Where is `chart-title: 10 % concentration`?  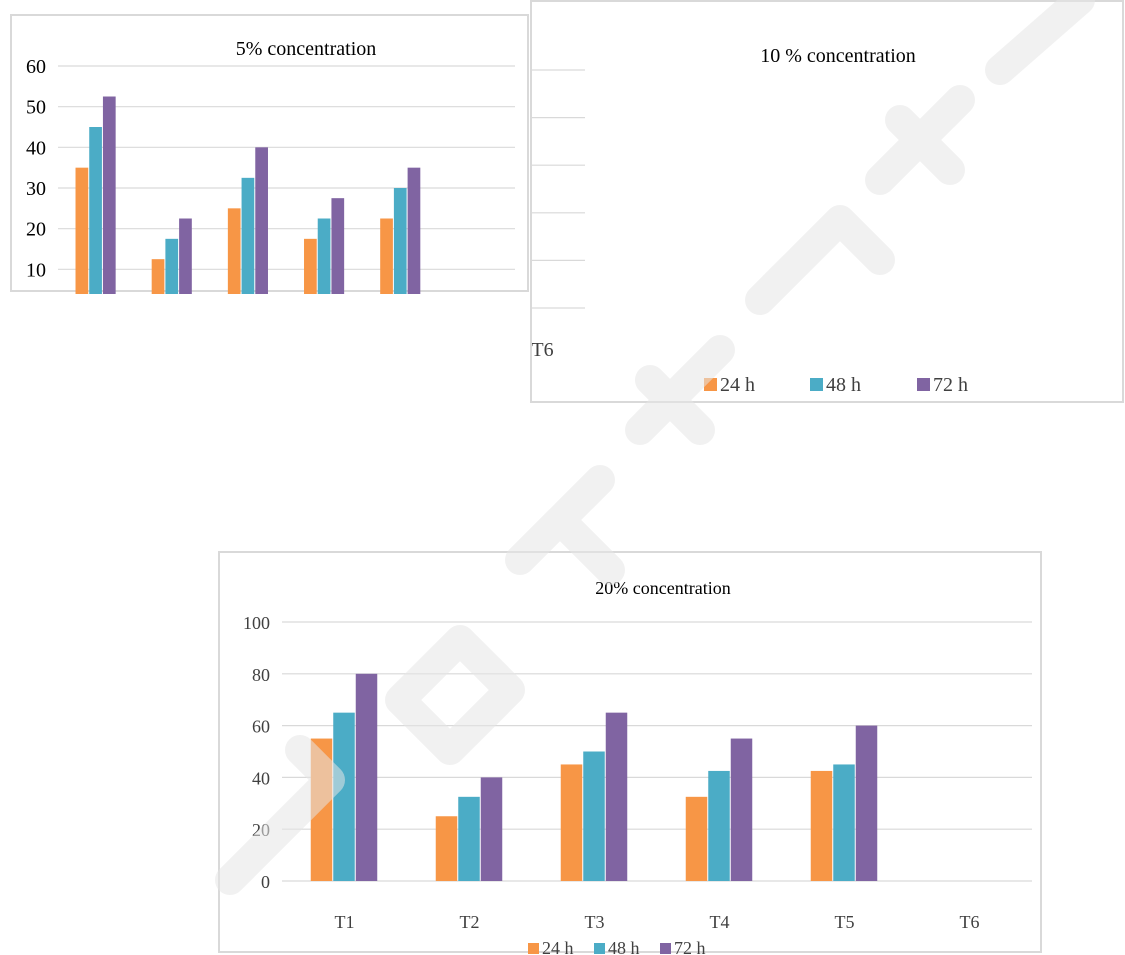 chart-title: 10 % concentration is located at coordinates (838, 56).